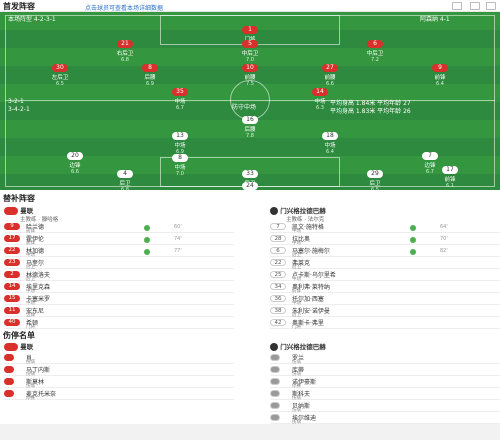 This screenshot has height=440, width=500. Describe the element at coordinates (119, 288) in the screenshot. I see `bench-row: 14 埃里克森 中场` at that location.